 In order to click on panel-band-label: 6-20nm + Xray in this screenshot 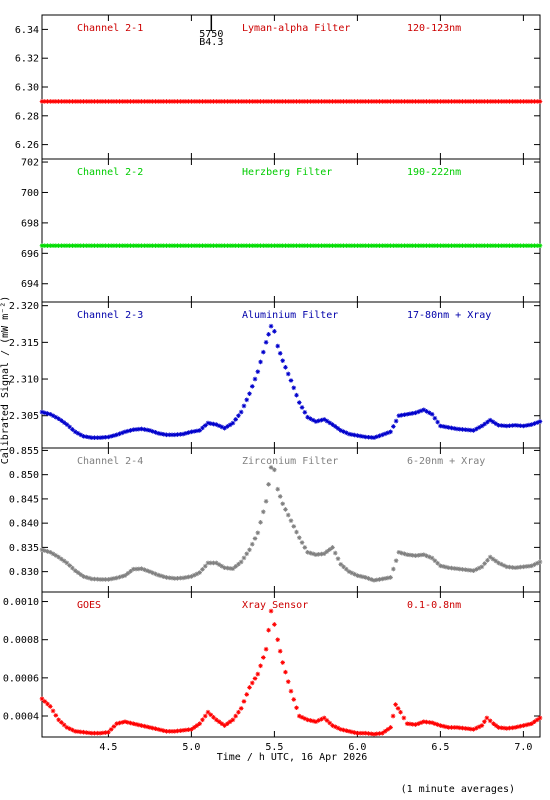, I will do `click(446, 461)`.